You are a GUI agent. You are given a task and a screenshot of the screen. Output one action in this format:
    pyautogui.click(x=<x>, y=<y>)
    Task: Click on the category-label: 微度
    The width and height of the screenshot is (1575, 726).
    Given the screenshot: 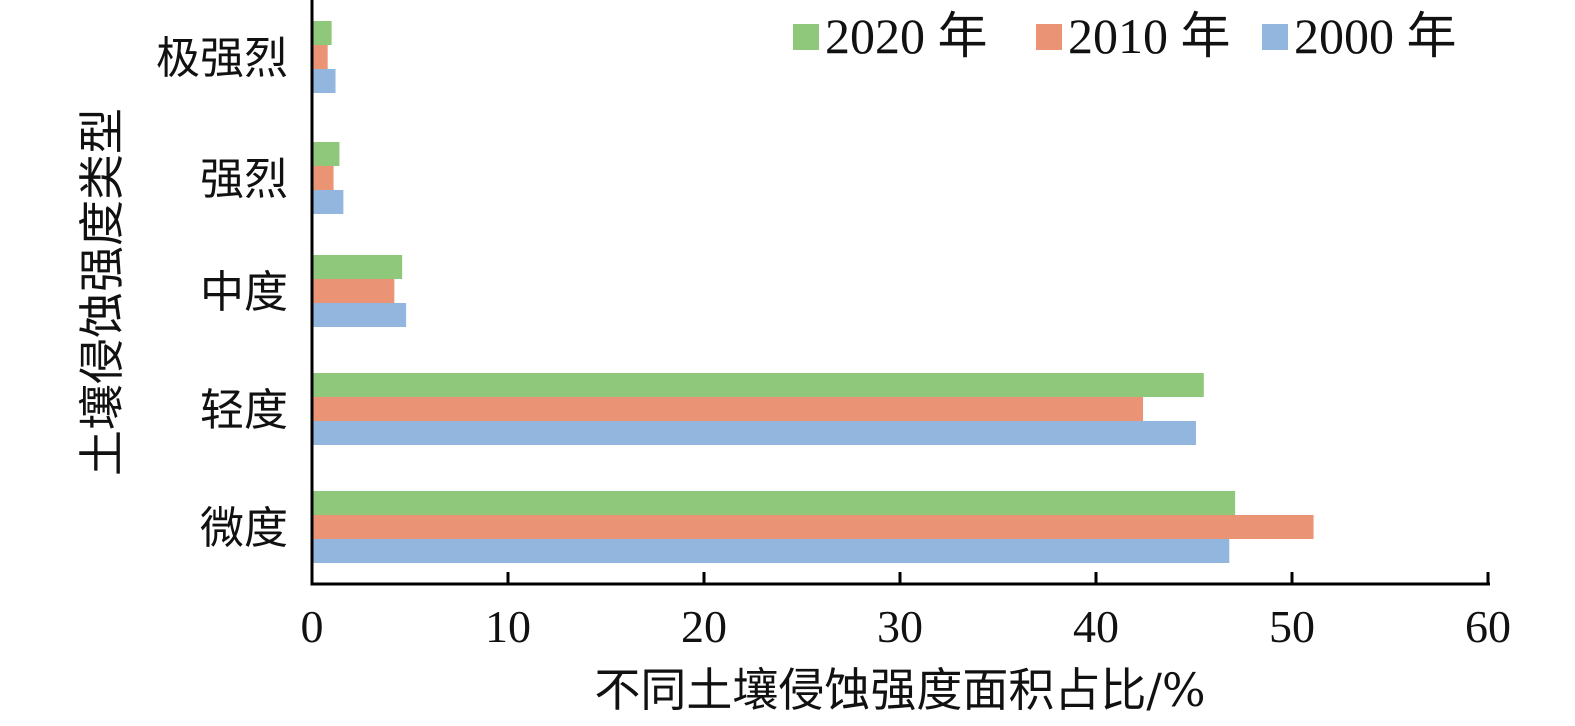 What is the action you would take?
    pyautogui.click(x=244, y=528)
    